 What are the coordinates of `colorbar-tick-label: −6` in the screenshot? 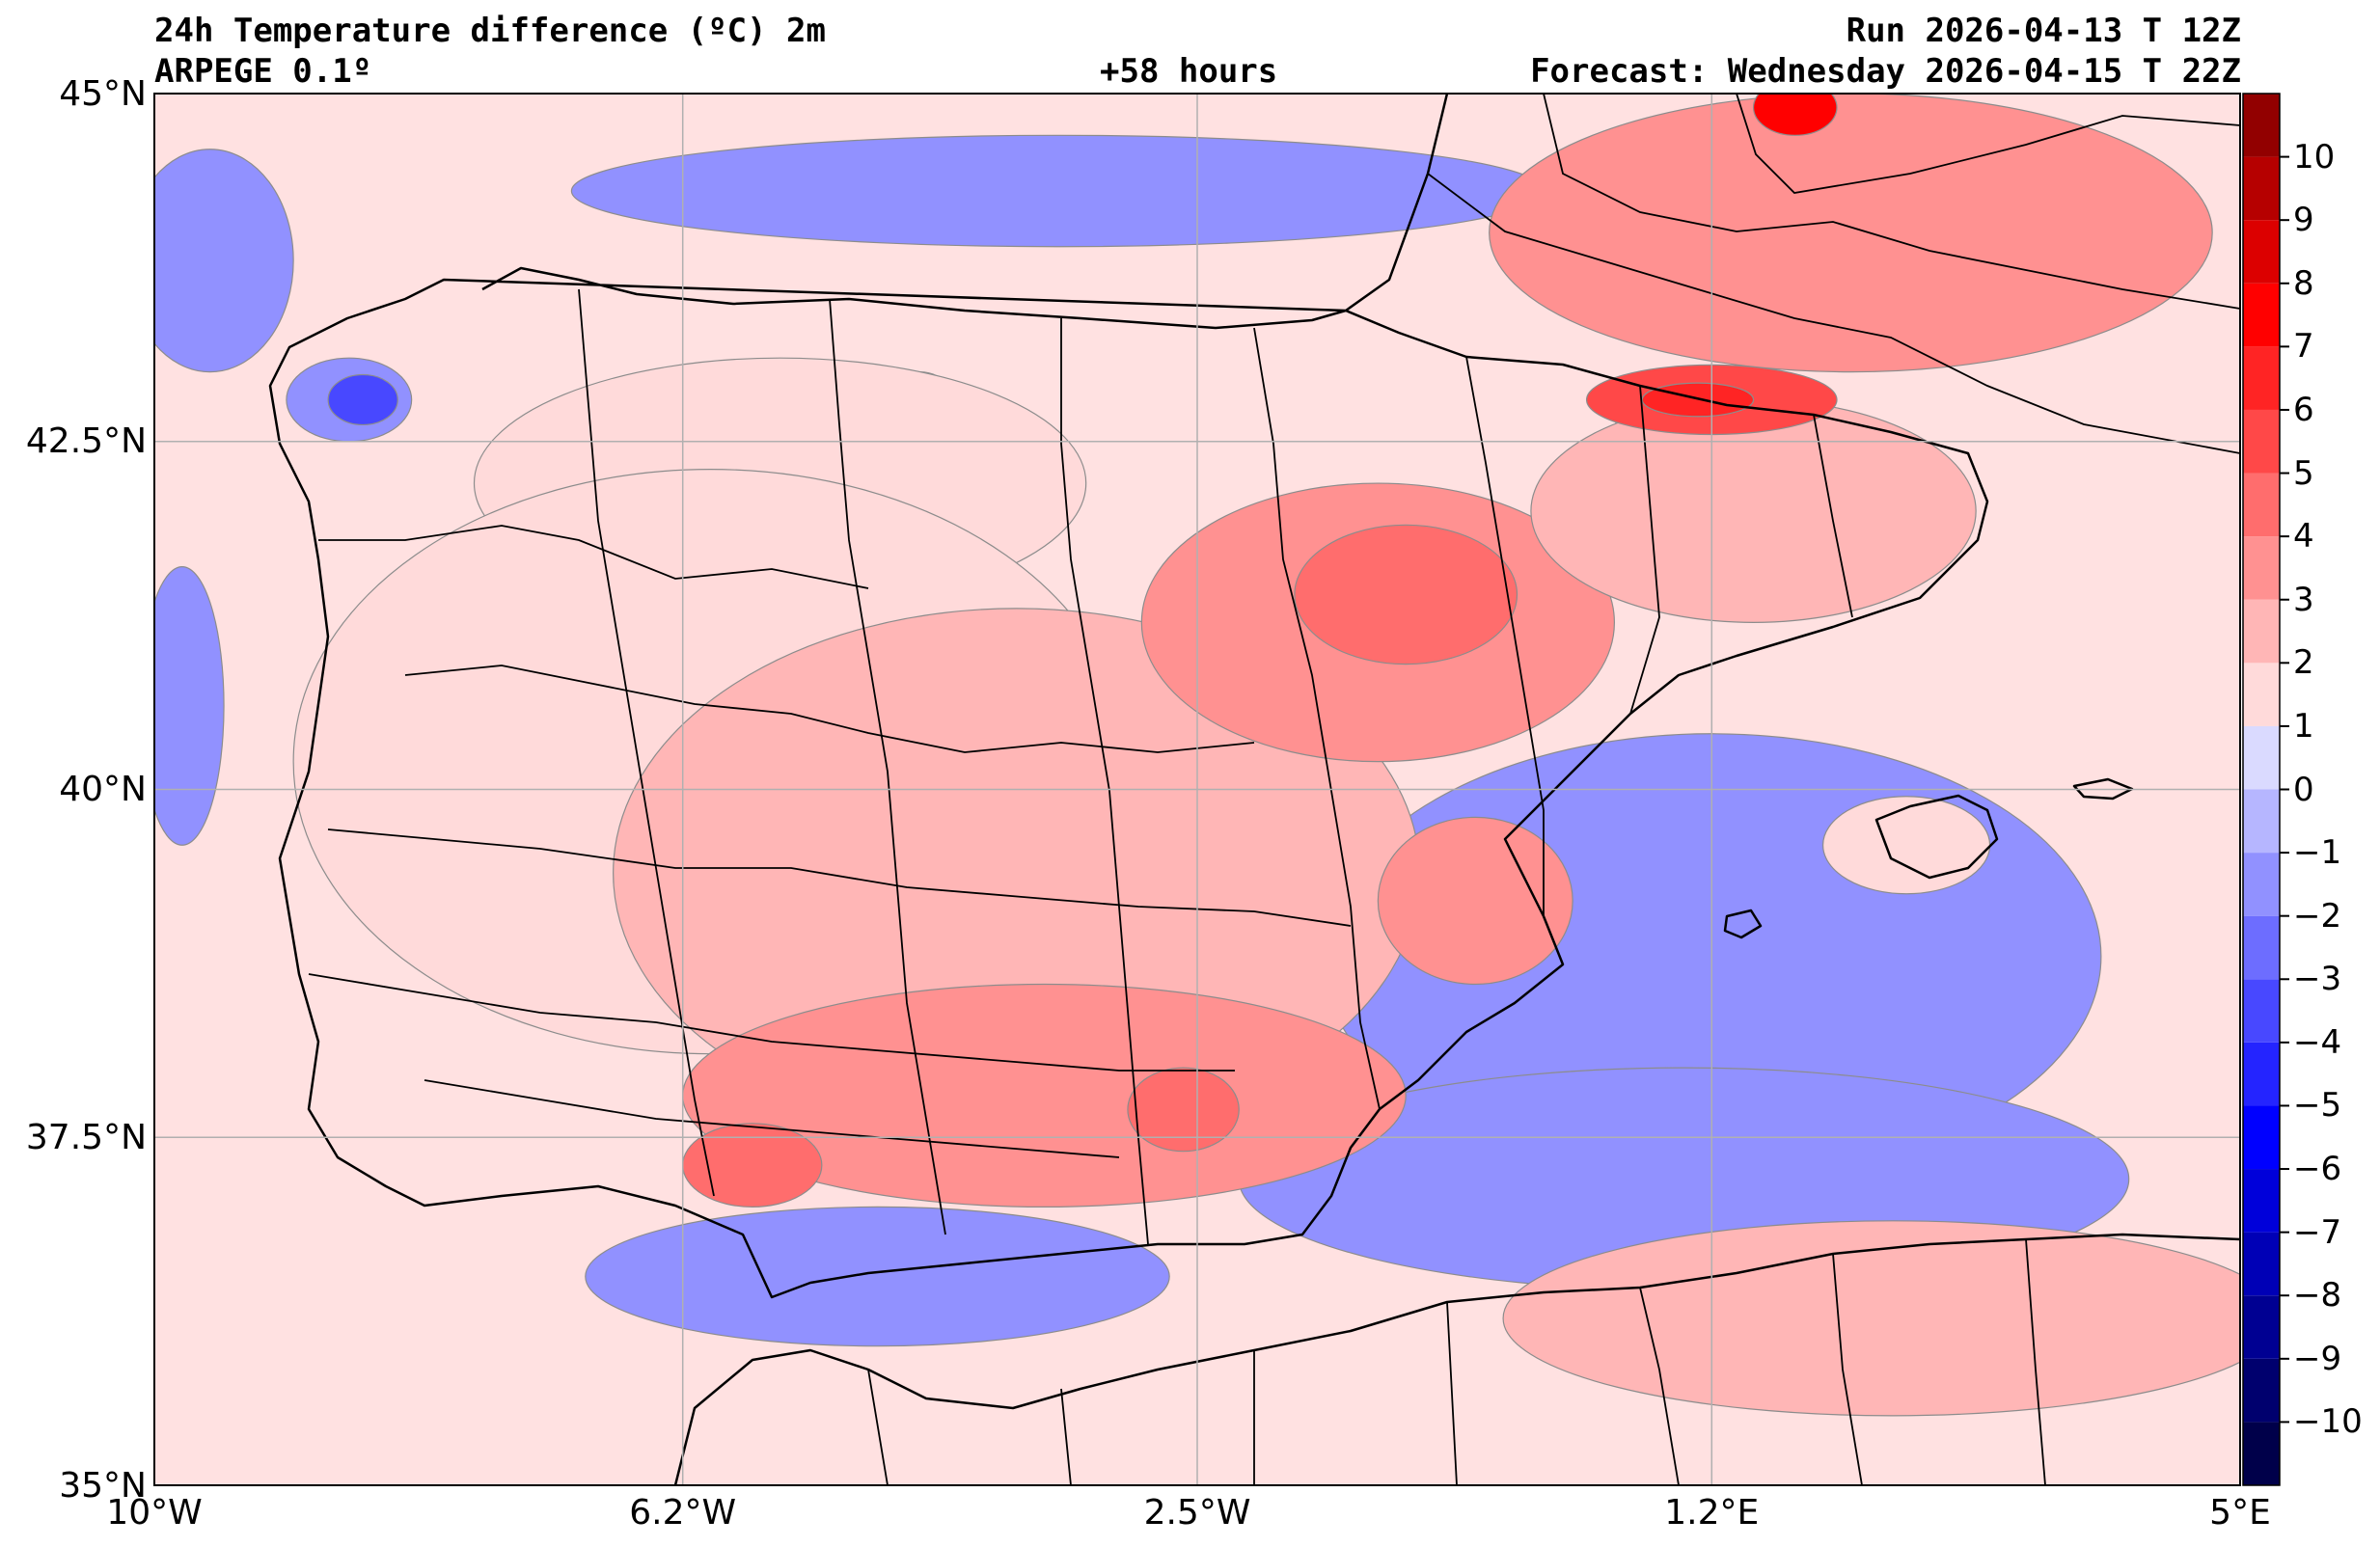 It's located at (2317, 1170).